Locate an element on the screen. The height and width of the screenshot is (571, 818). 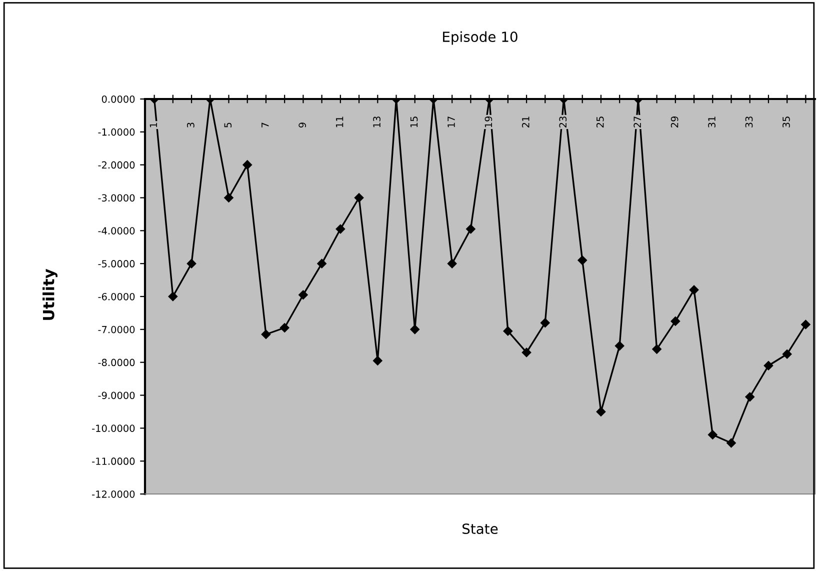
x-tick-label: 23 is located at coordinates (563, 122).